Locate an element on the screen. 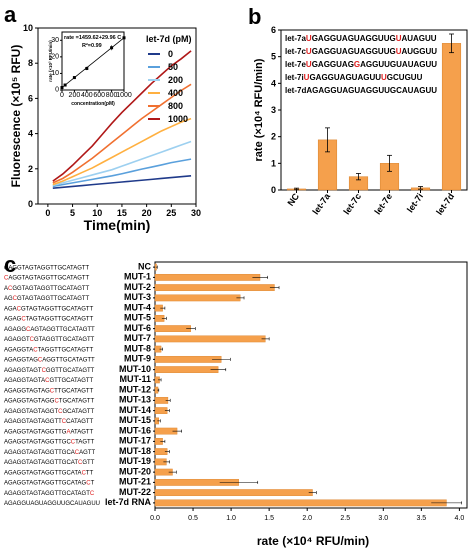 The image size is (474, 560). panel-a-inset-y-tick-label: 0 is located at coordinates (57, 90).